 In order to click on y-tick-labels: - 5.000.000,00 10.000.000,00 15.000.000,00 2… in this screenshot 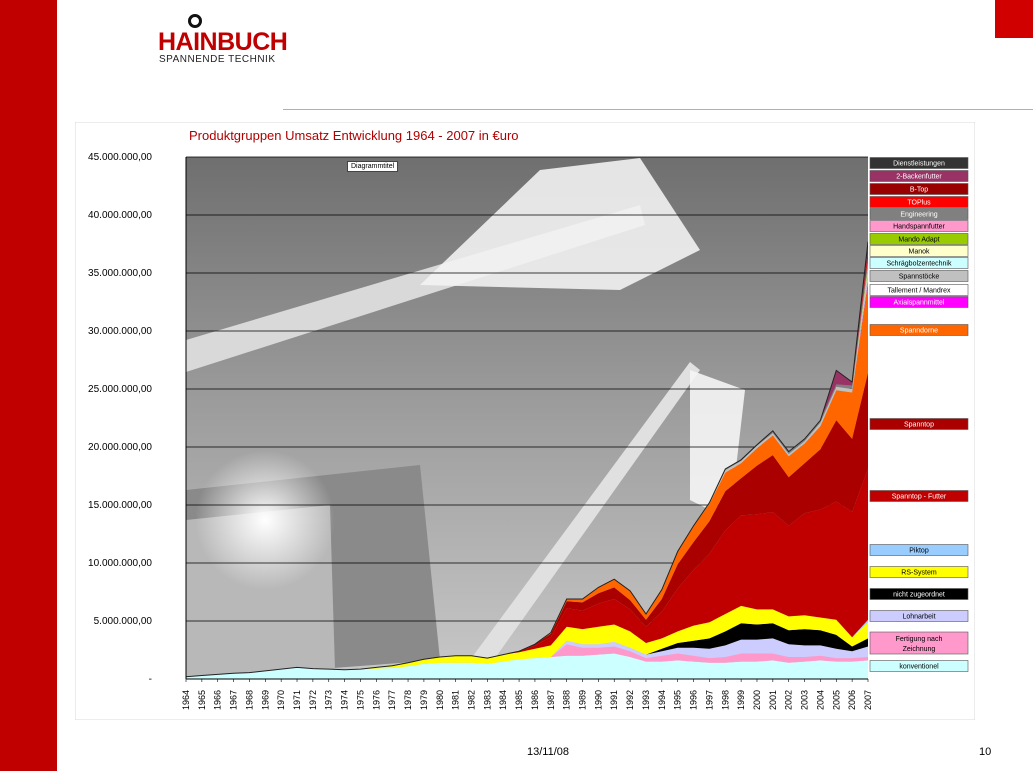, I will do `click(120, 418)`.